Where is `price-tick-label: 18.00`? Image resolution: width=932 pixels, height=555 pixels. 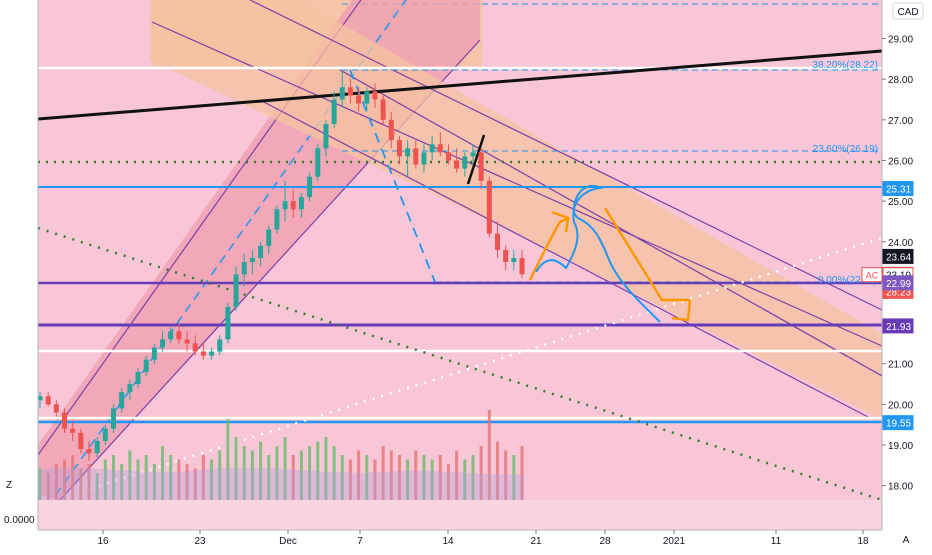 price-tick-label: 18.00 is located at coordinates (900, 487).